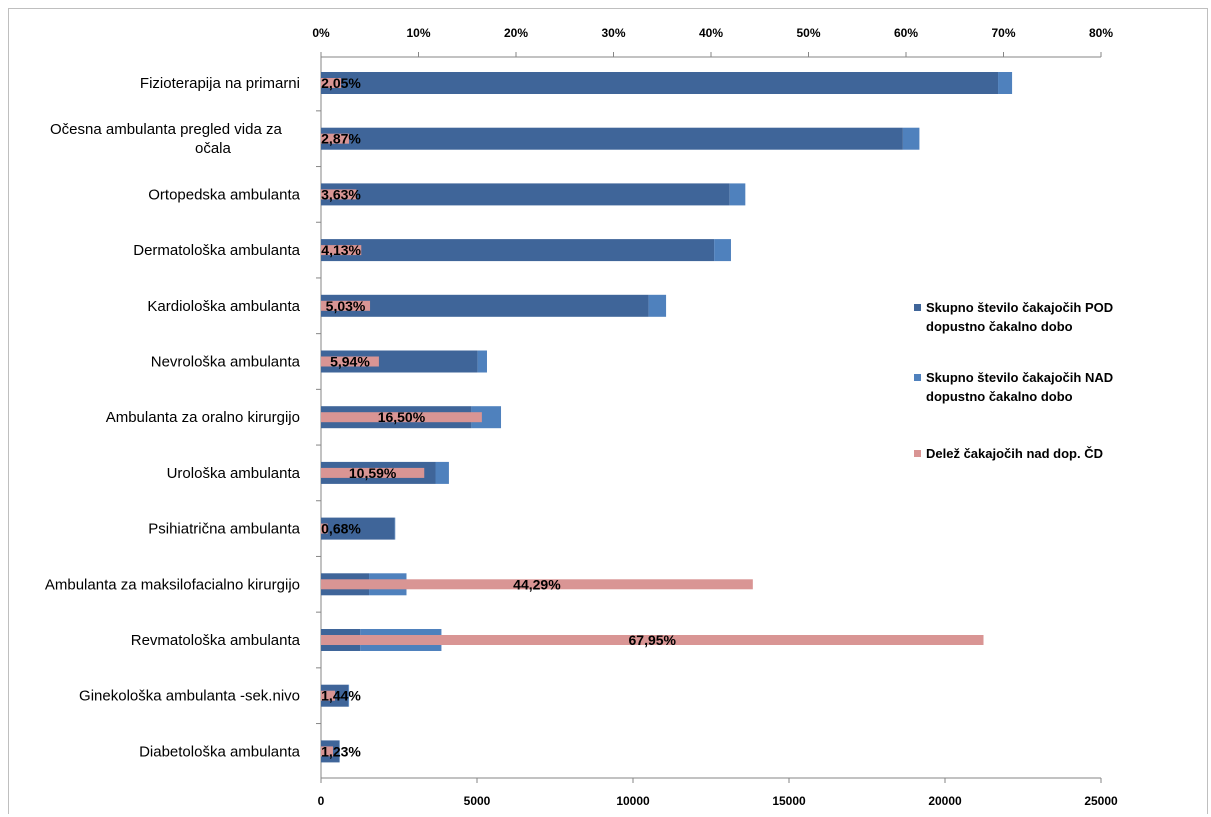 The height and width of the screenshot is (817, 1211). Describe the element at coordinates (418, 33) in the screenshot. I see `x-top-tick-label: 10%` at that location.